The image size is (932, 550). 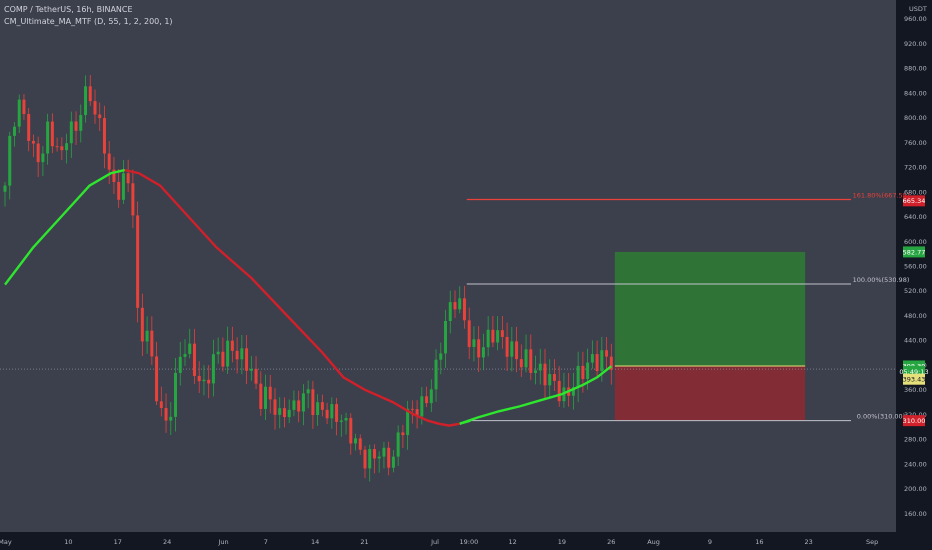 I want to click on x-tick-label: 16, so click(x=759, y=542).